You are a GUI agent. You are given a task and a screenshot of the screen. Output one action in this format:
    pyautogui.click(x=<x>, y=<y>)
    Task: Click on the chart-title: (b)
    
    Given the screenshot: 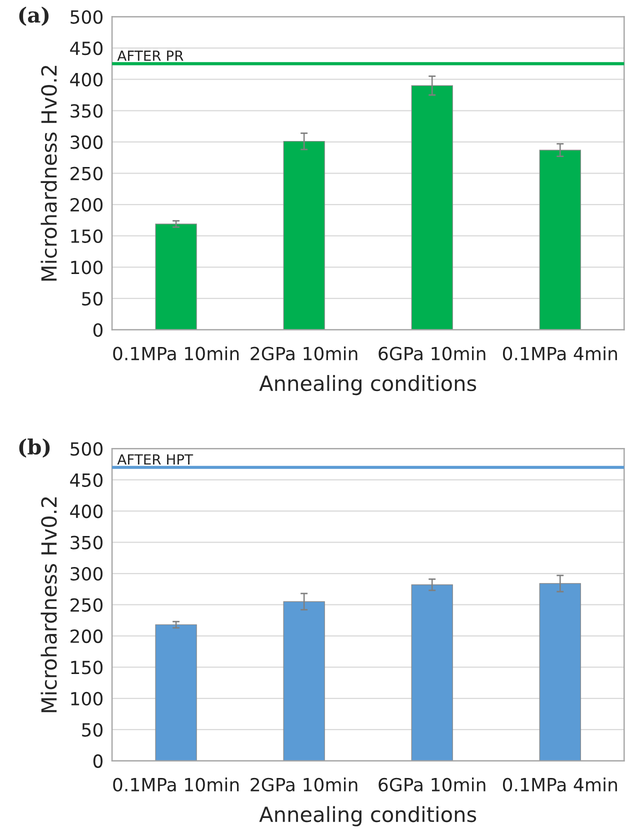 What is the action you would take?
    pyautogui.click(x=34, y=448)
    